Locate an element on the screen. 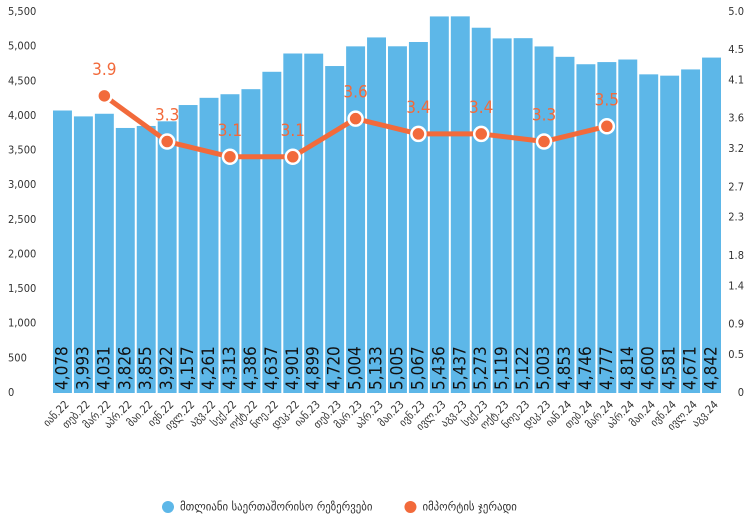 The image size is (752, 520). y-tick-label: 3.6 is located at coordinates (736, 118).